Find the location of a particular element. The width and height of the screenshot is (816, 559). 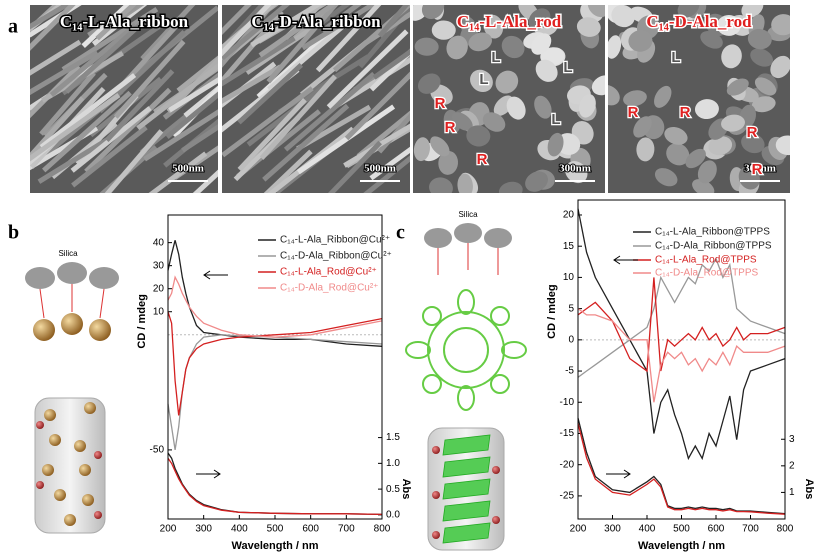

y-tick-label: 30 is located at coordinates (159, 265).